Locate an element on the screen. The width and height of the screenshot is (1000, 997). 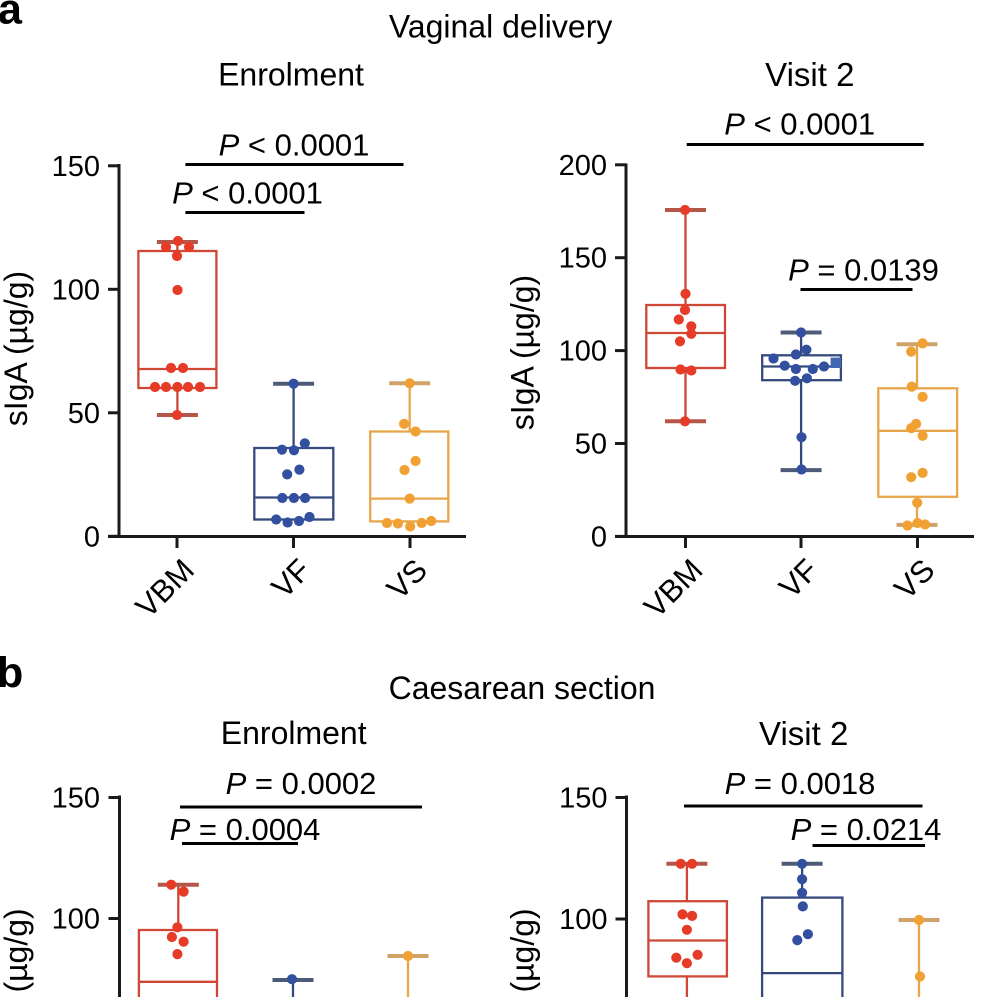
svg-text: 200 is located at coordinates (583, 166).